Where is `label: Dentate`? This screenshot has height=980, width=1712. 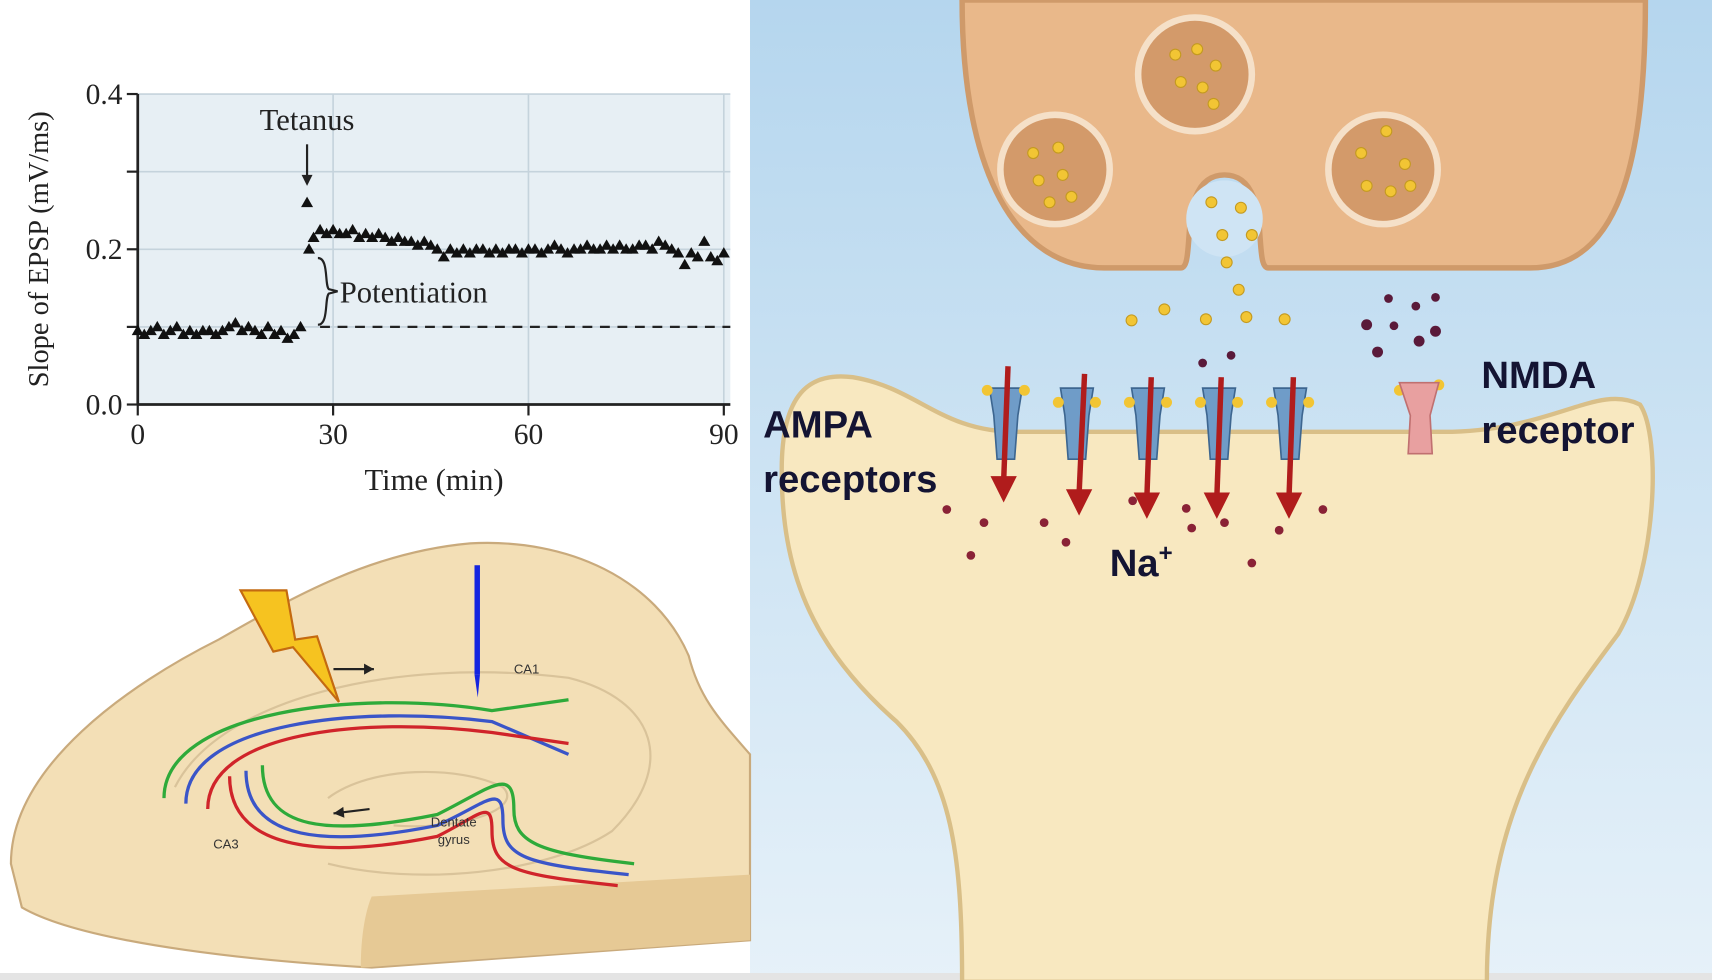
label: Dentate is located at coordinates (454, 822).